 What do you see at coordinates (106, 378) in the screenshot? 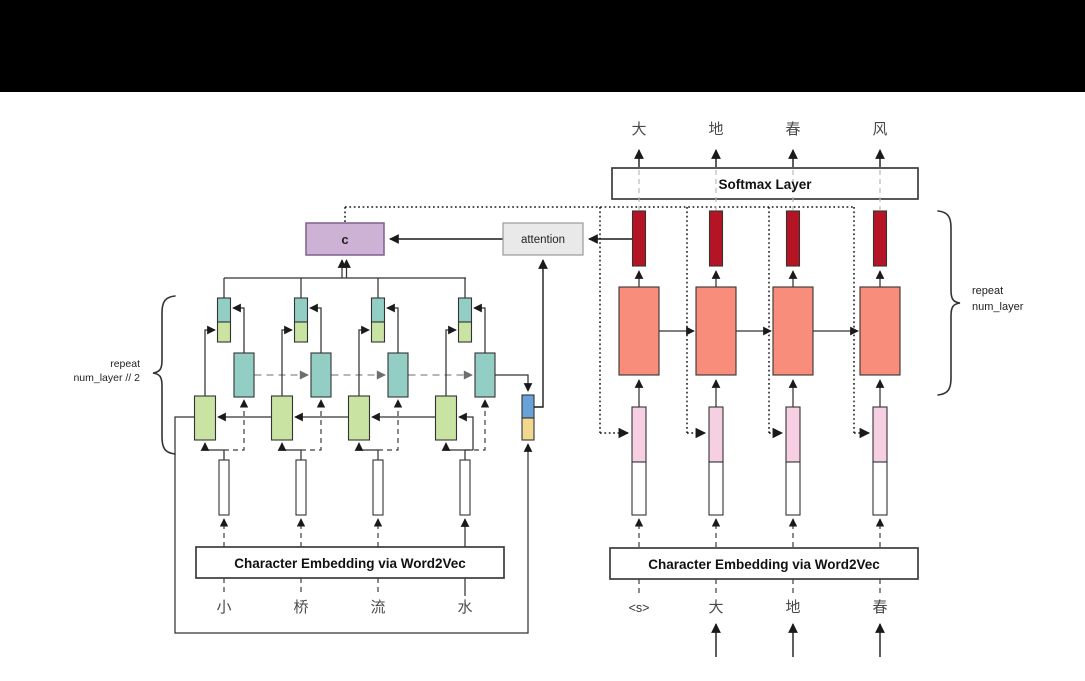
I see `svg-text: num_layer // 2` at bounding box center [106, 378].